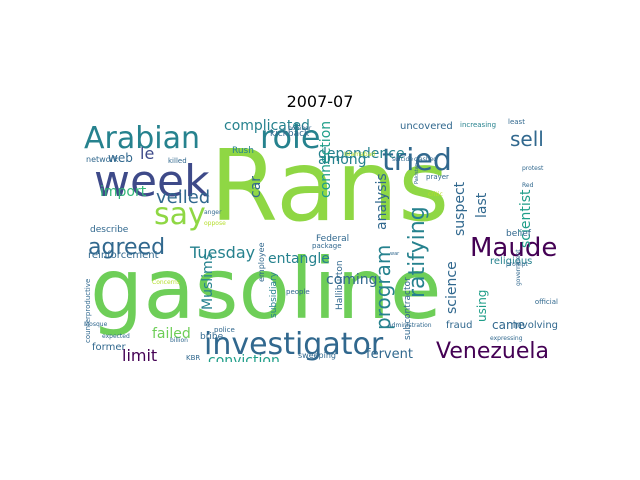 This screenshot has height=480, width=640. I want to click on word-analysis: analysis, so click(382, 201).